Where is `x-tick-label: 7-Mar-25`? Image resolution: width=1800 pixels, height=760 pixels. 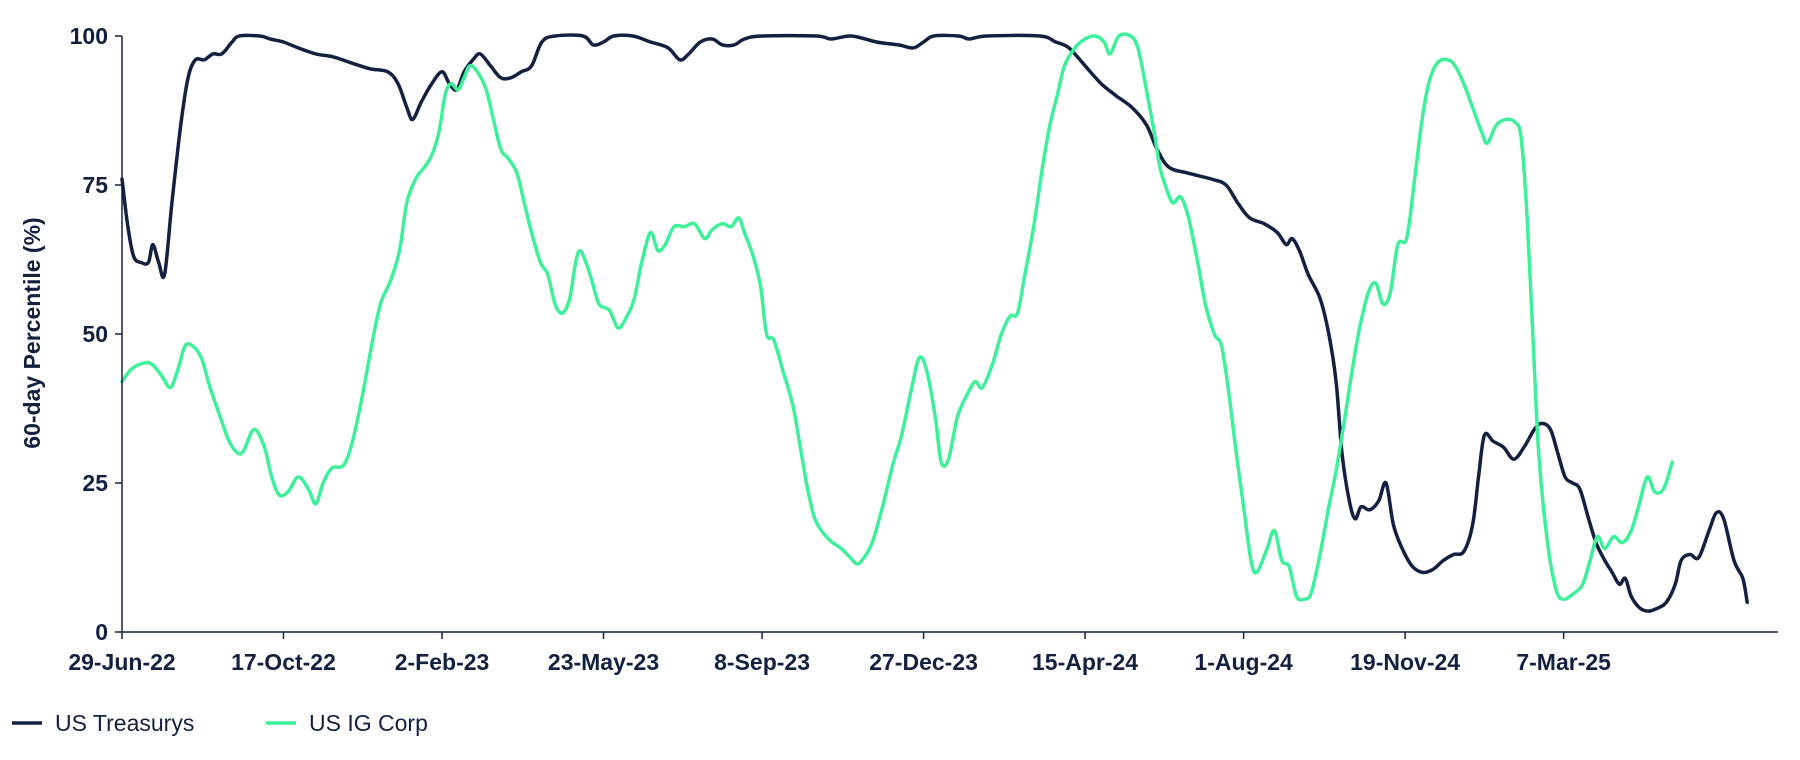 x-tick-label: 7-Mar-25 is located at coordinates (1563, 662).